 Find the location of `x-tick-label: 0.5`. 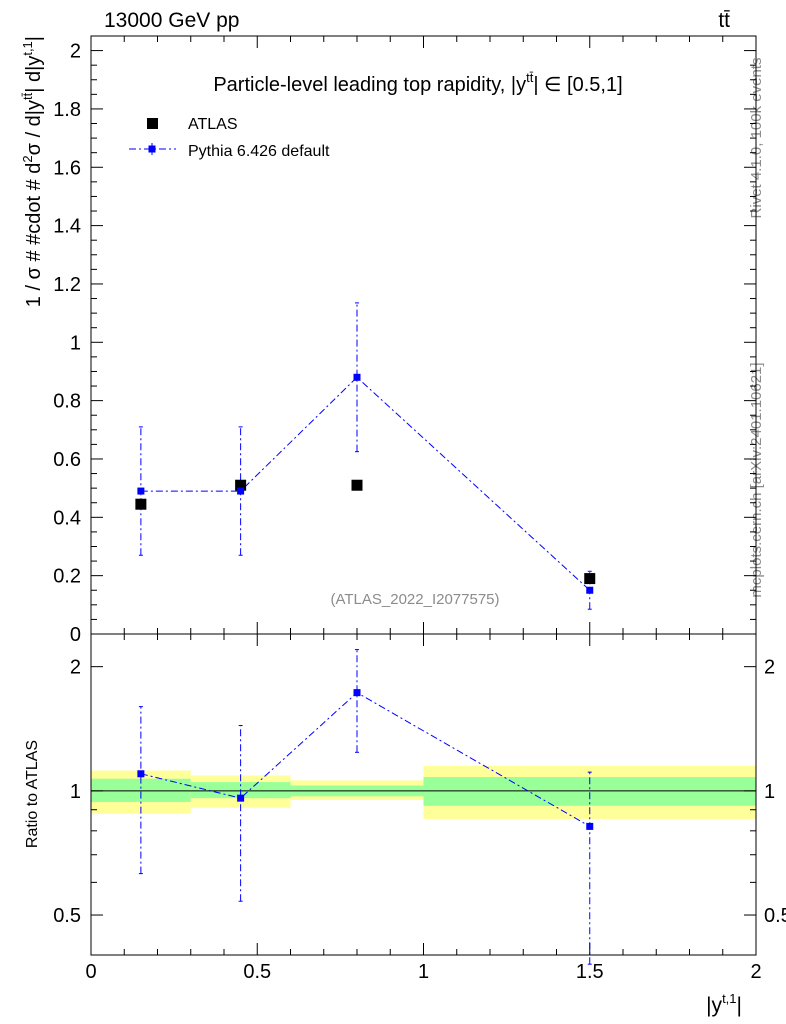

x-tick-label: 0.5 is located at coordinates (257, 972).